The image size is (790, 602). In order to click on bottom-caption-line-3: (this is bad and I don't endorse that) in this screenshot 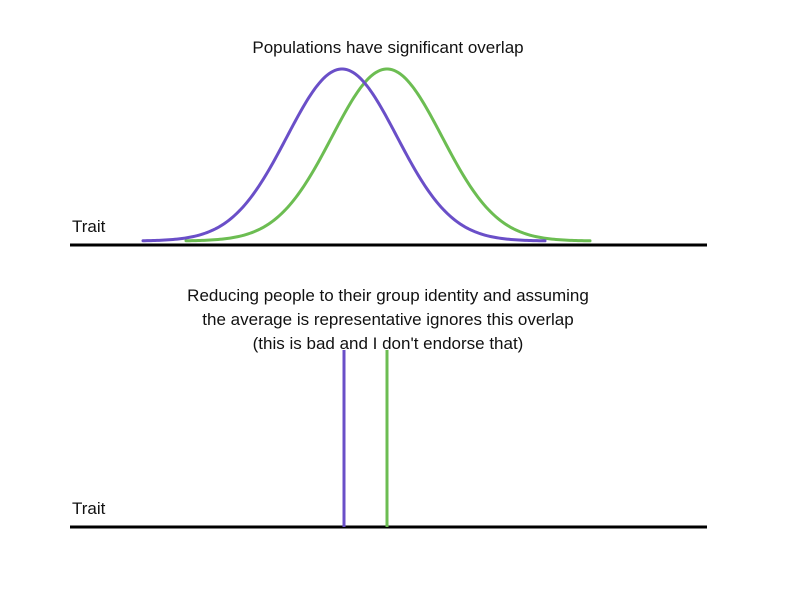, I will do `click(388, 343)`.